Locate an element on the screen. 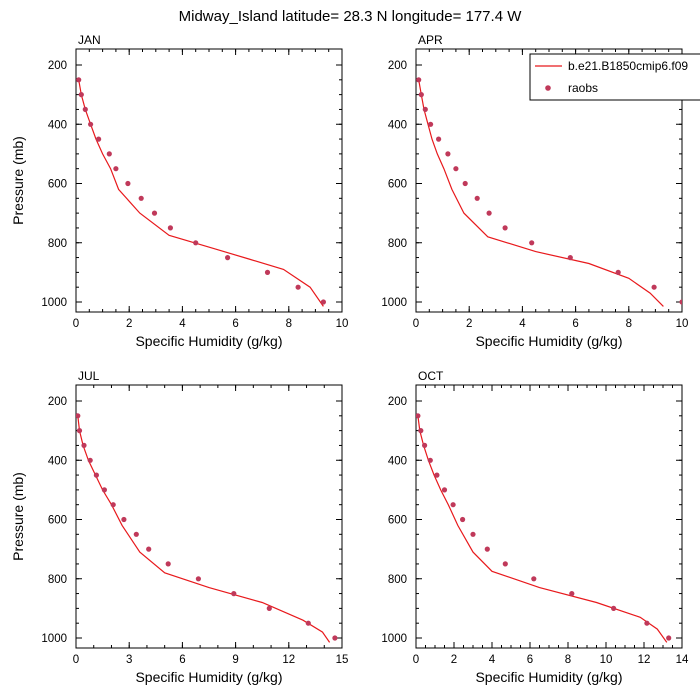  legend-entry-label: raobs is located at coordinates (583, 88).